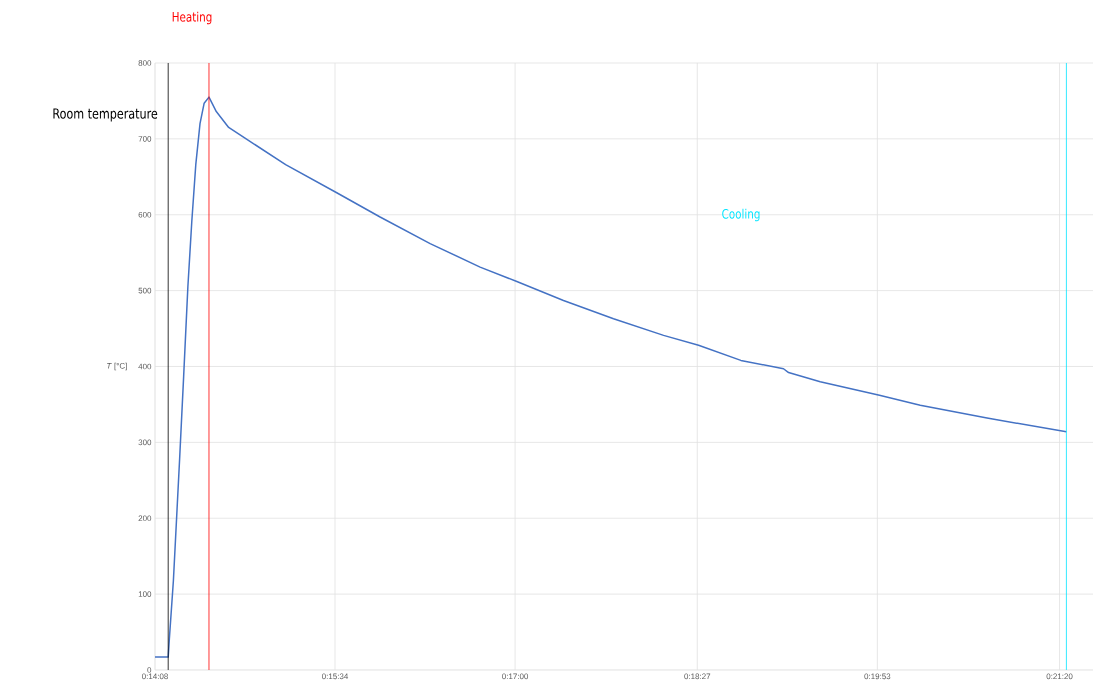 The width and height of the screenshot is (1094, 698). What do you see at coordinates (741, 215) in the screenshot?
I see `ref-line-label: Cooling` at bounding box center [741, 215].